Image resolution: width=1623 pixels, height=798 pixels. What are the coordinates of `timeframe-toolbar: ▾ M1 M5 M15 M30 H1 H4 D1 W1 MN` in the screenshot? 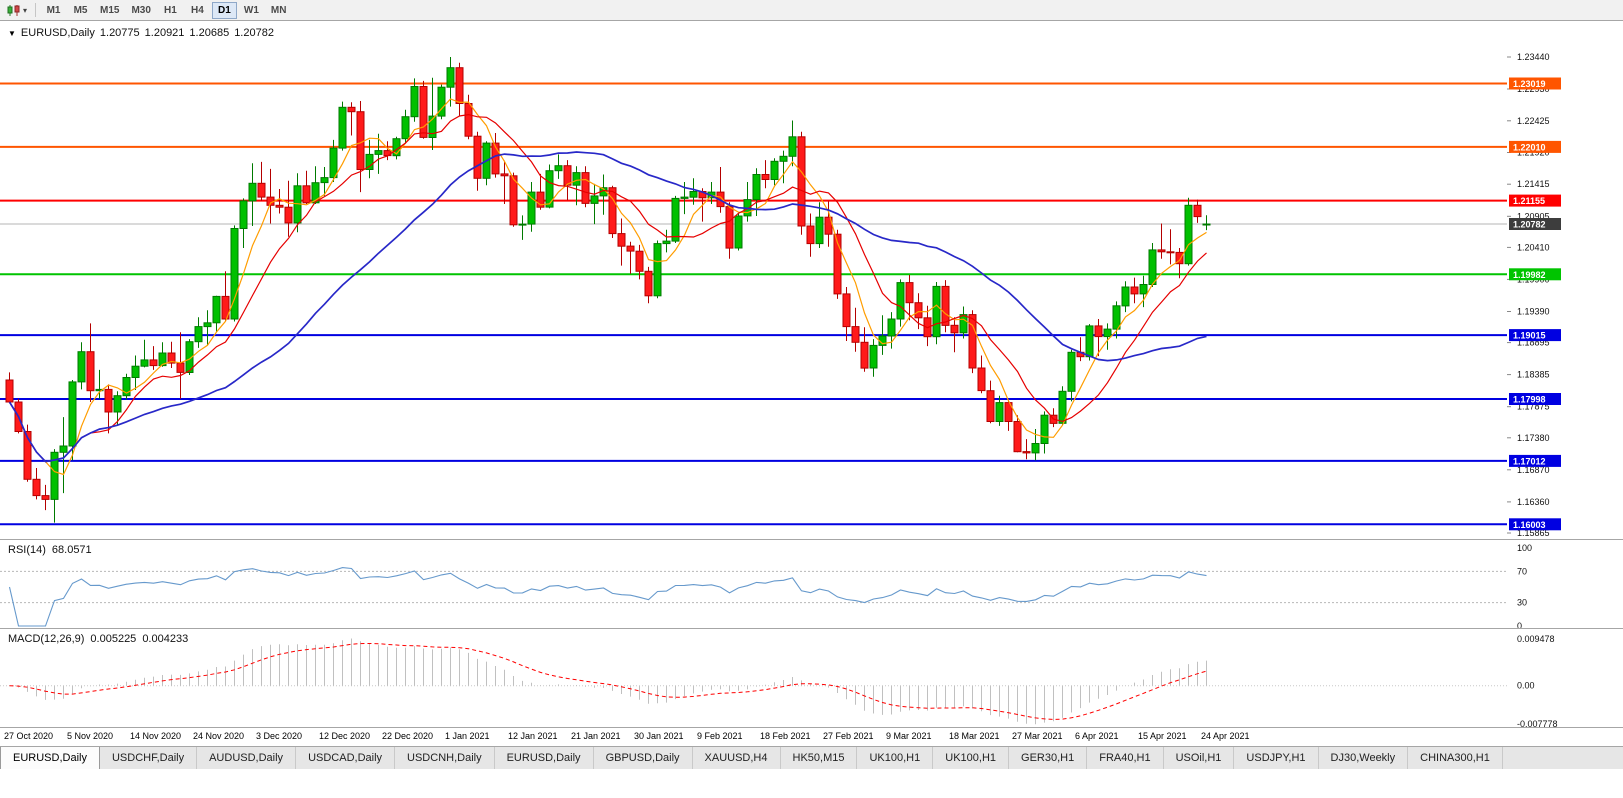 It's located at (811, 10).